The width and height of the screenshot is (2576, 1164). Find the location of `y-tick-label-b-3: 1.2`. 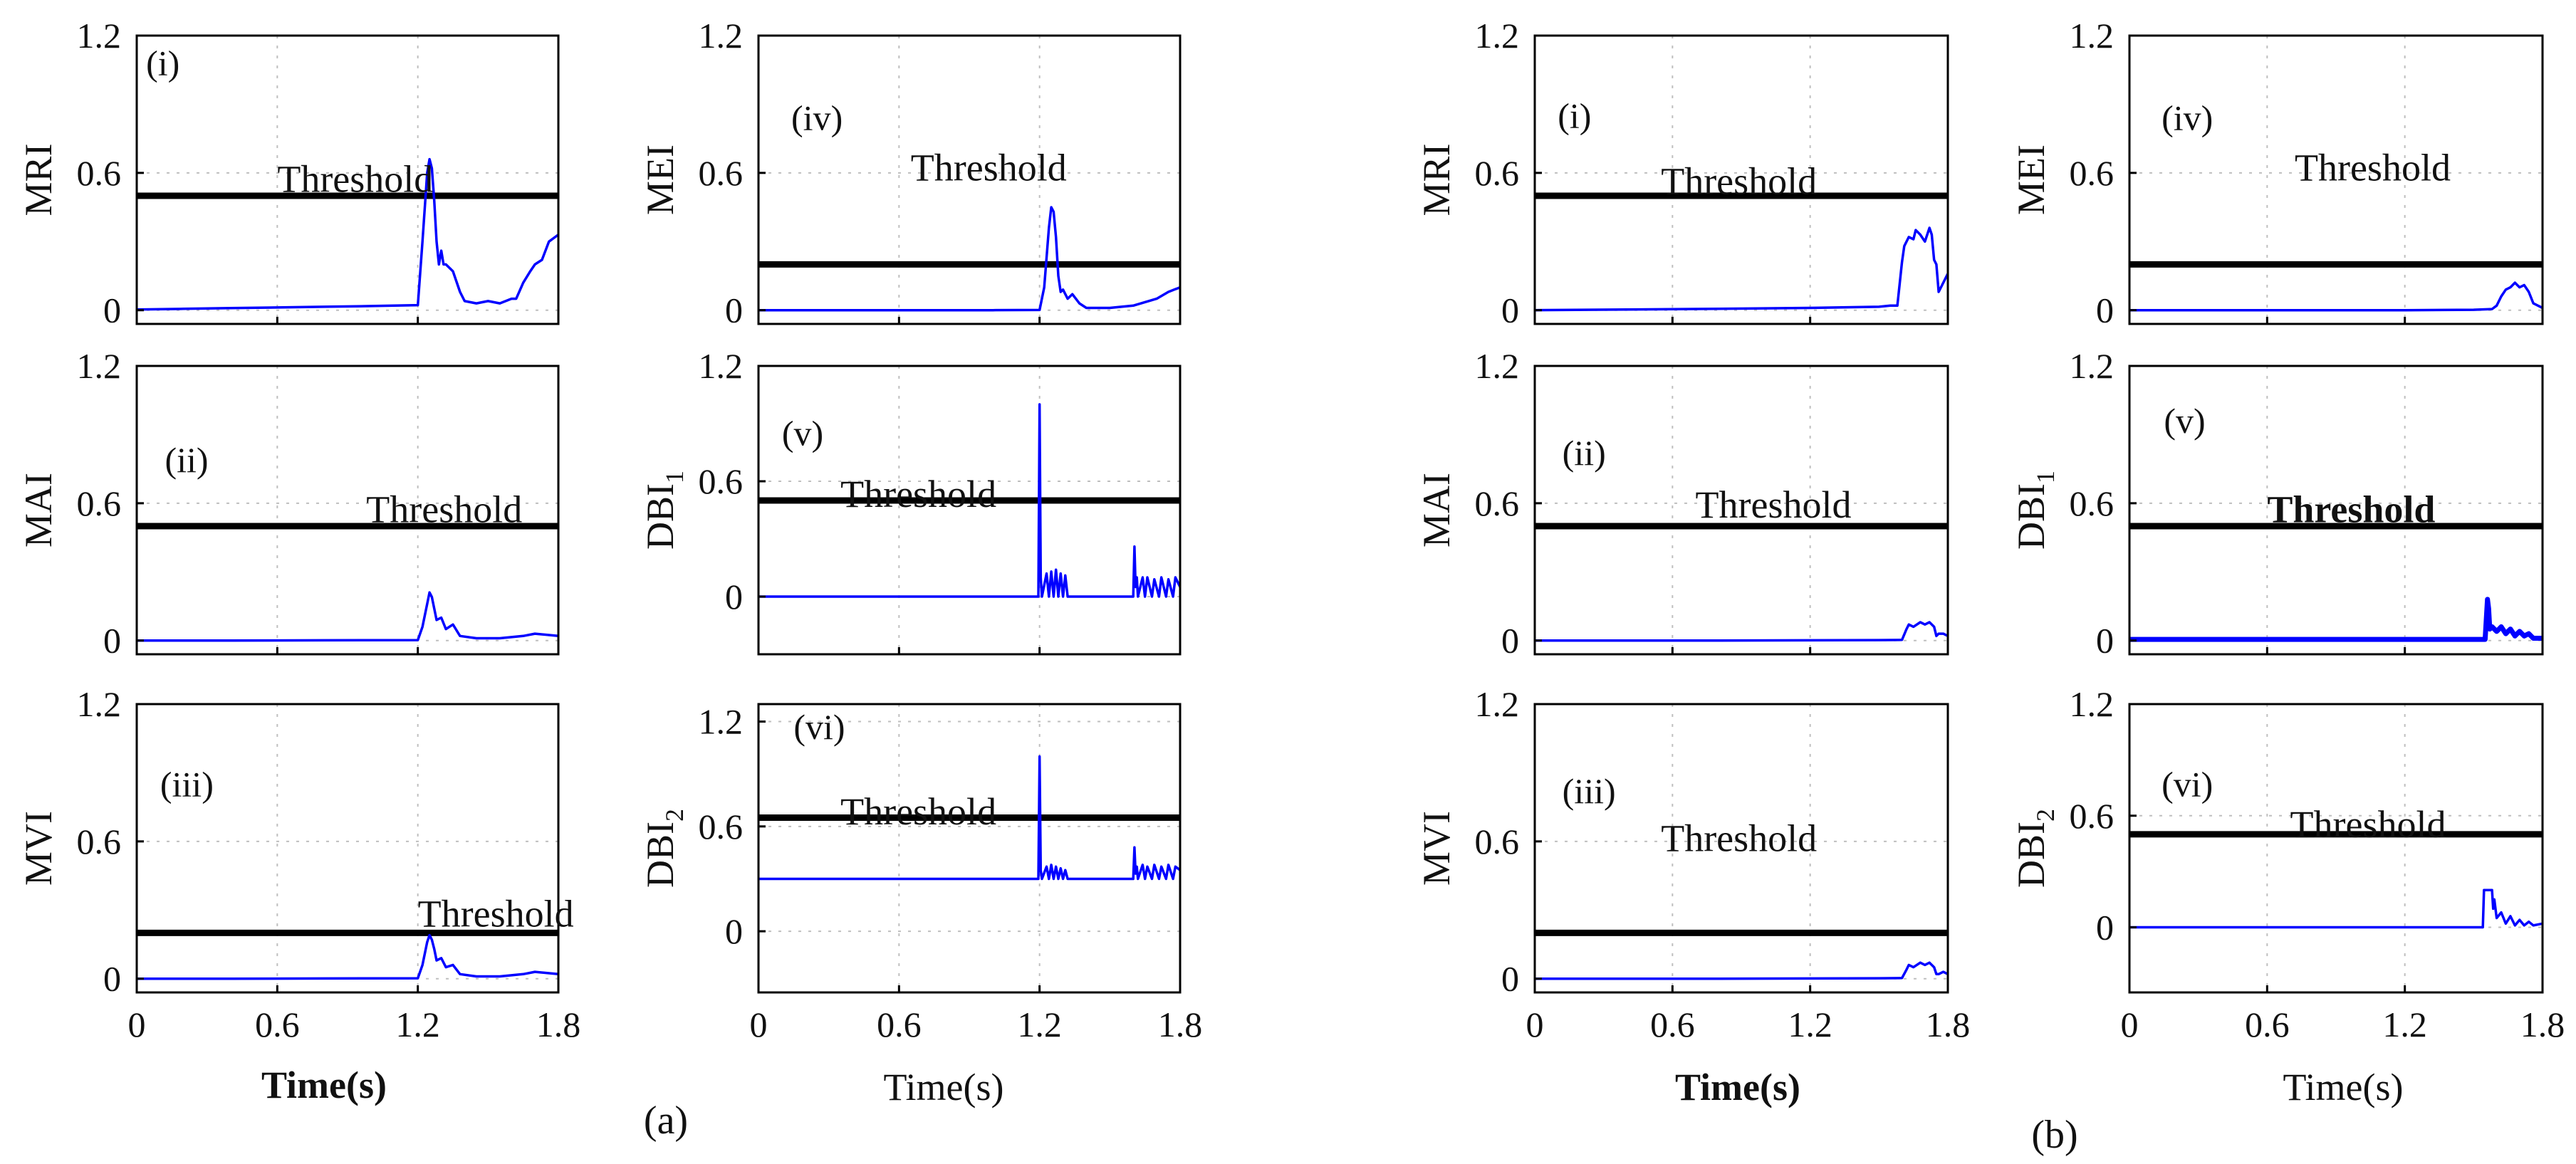

y-tick-label-b-3: 1.2 is located at coordinates (1497, 704).